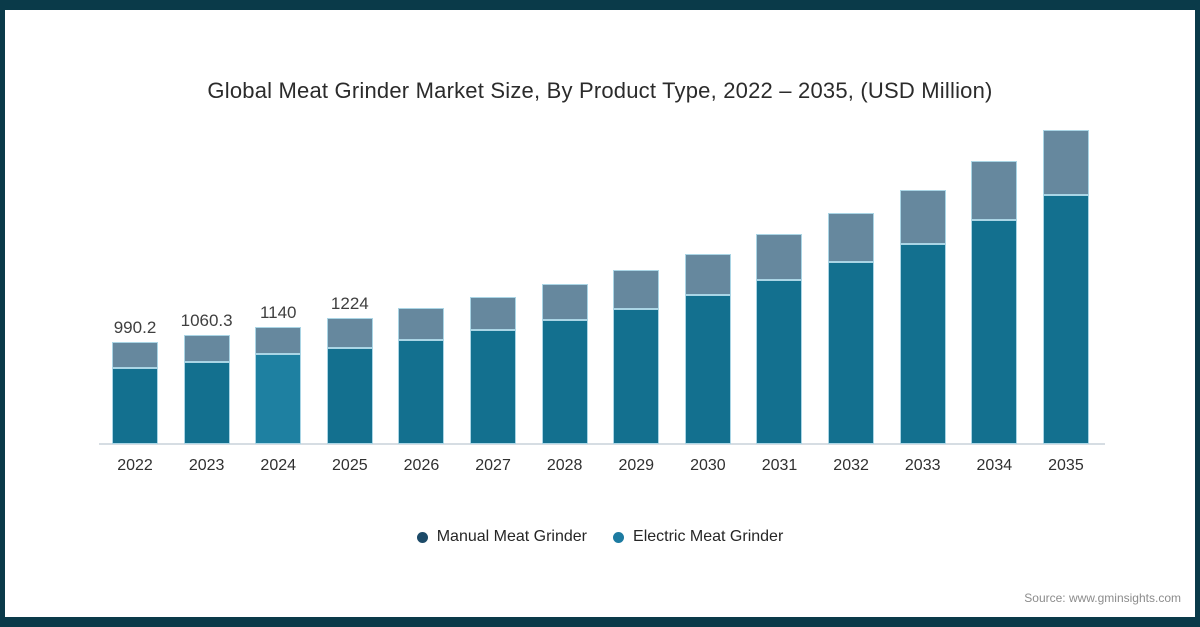 The width and height of the screenshot is (1200, 627). Describe the element at coordinates (922, 217) in the screenshot. I see `segment-manual-2033` at that location.